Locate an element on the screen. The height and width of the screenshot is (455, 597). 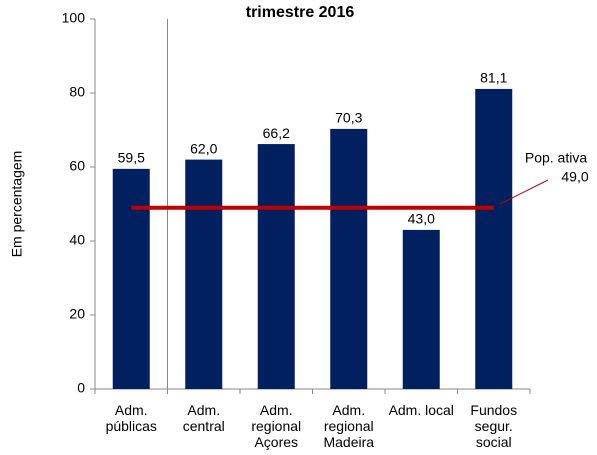
data-label: 81,1 is located at coordinates (493, 78).